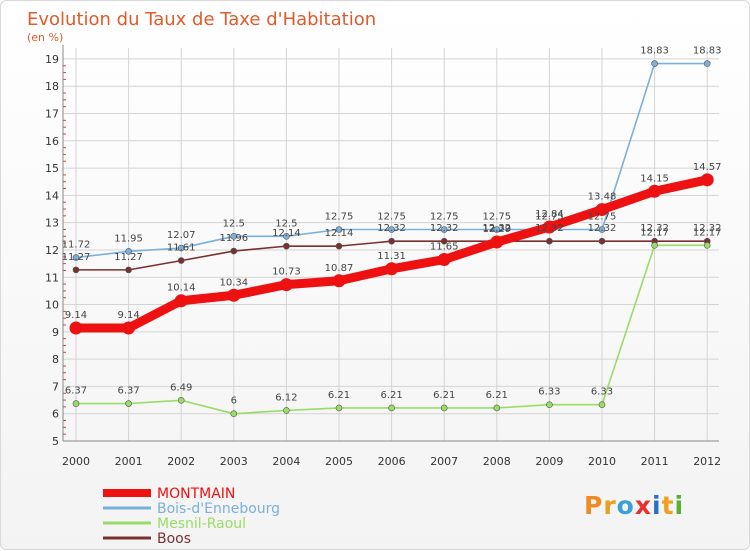 This screenshot has height=551, width=750. What do you see at coordinates (610, 505) in the screenshot?
I see `logo-letter: r` at bounding box center [610, 505].